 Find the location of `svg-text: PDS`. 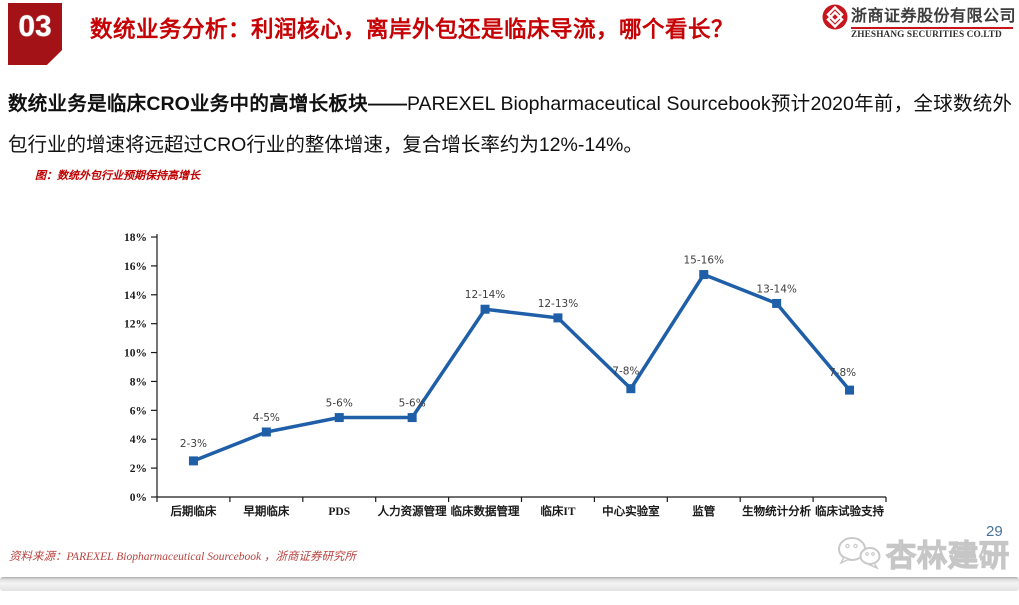

svg-text: PDS is located at coordinates (339, 512).